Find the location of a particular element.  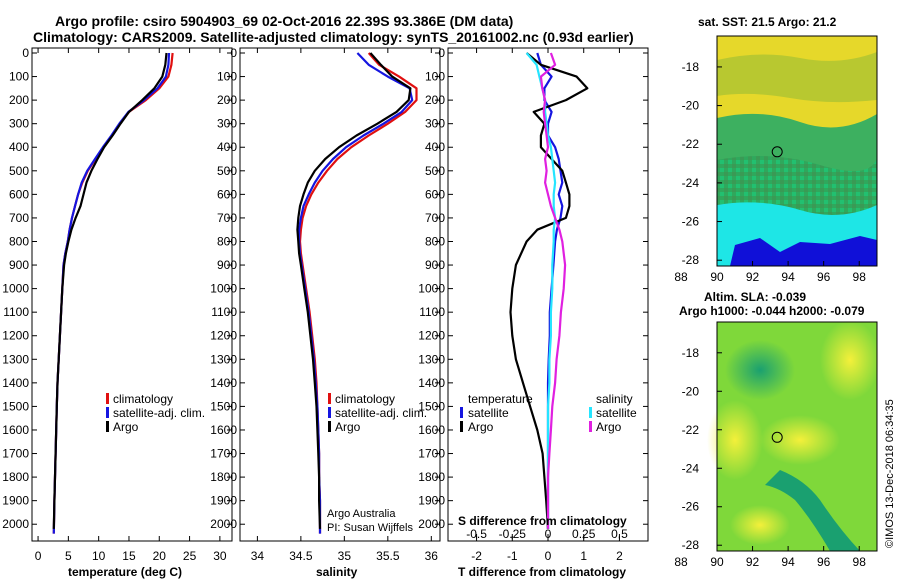

x-tick-label: 36 is located at coordinates (432, 556).